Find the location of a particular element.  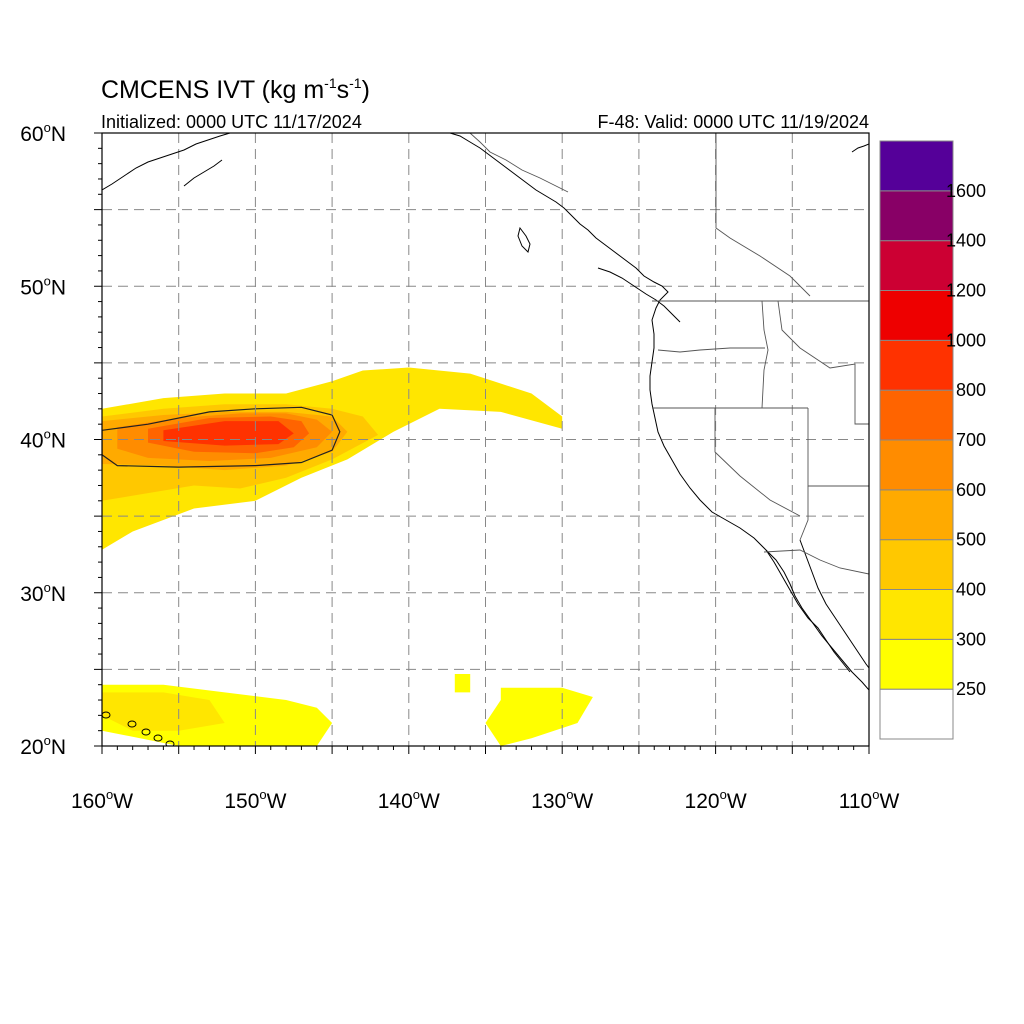

lon-label-160: 160oW is located at coordinates (102, 800).